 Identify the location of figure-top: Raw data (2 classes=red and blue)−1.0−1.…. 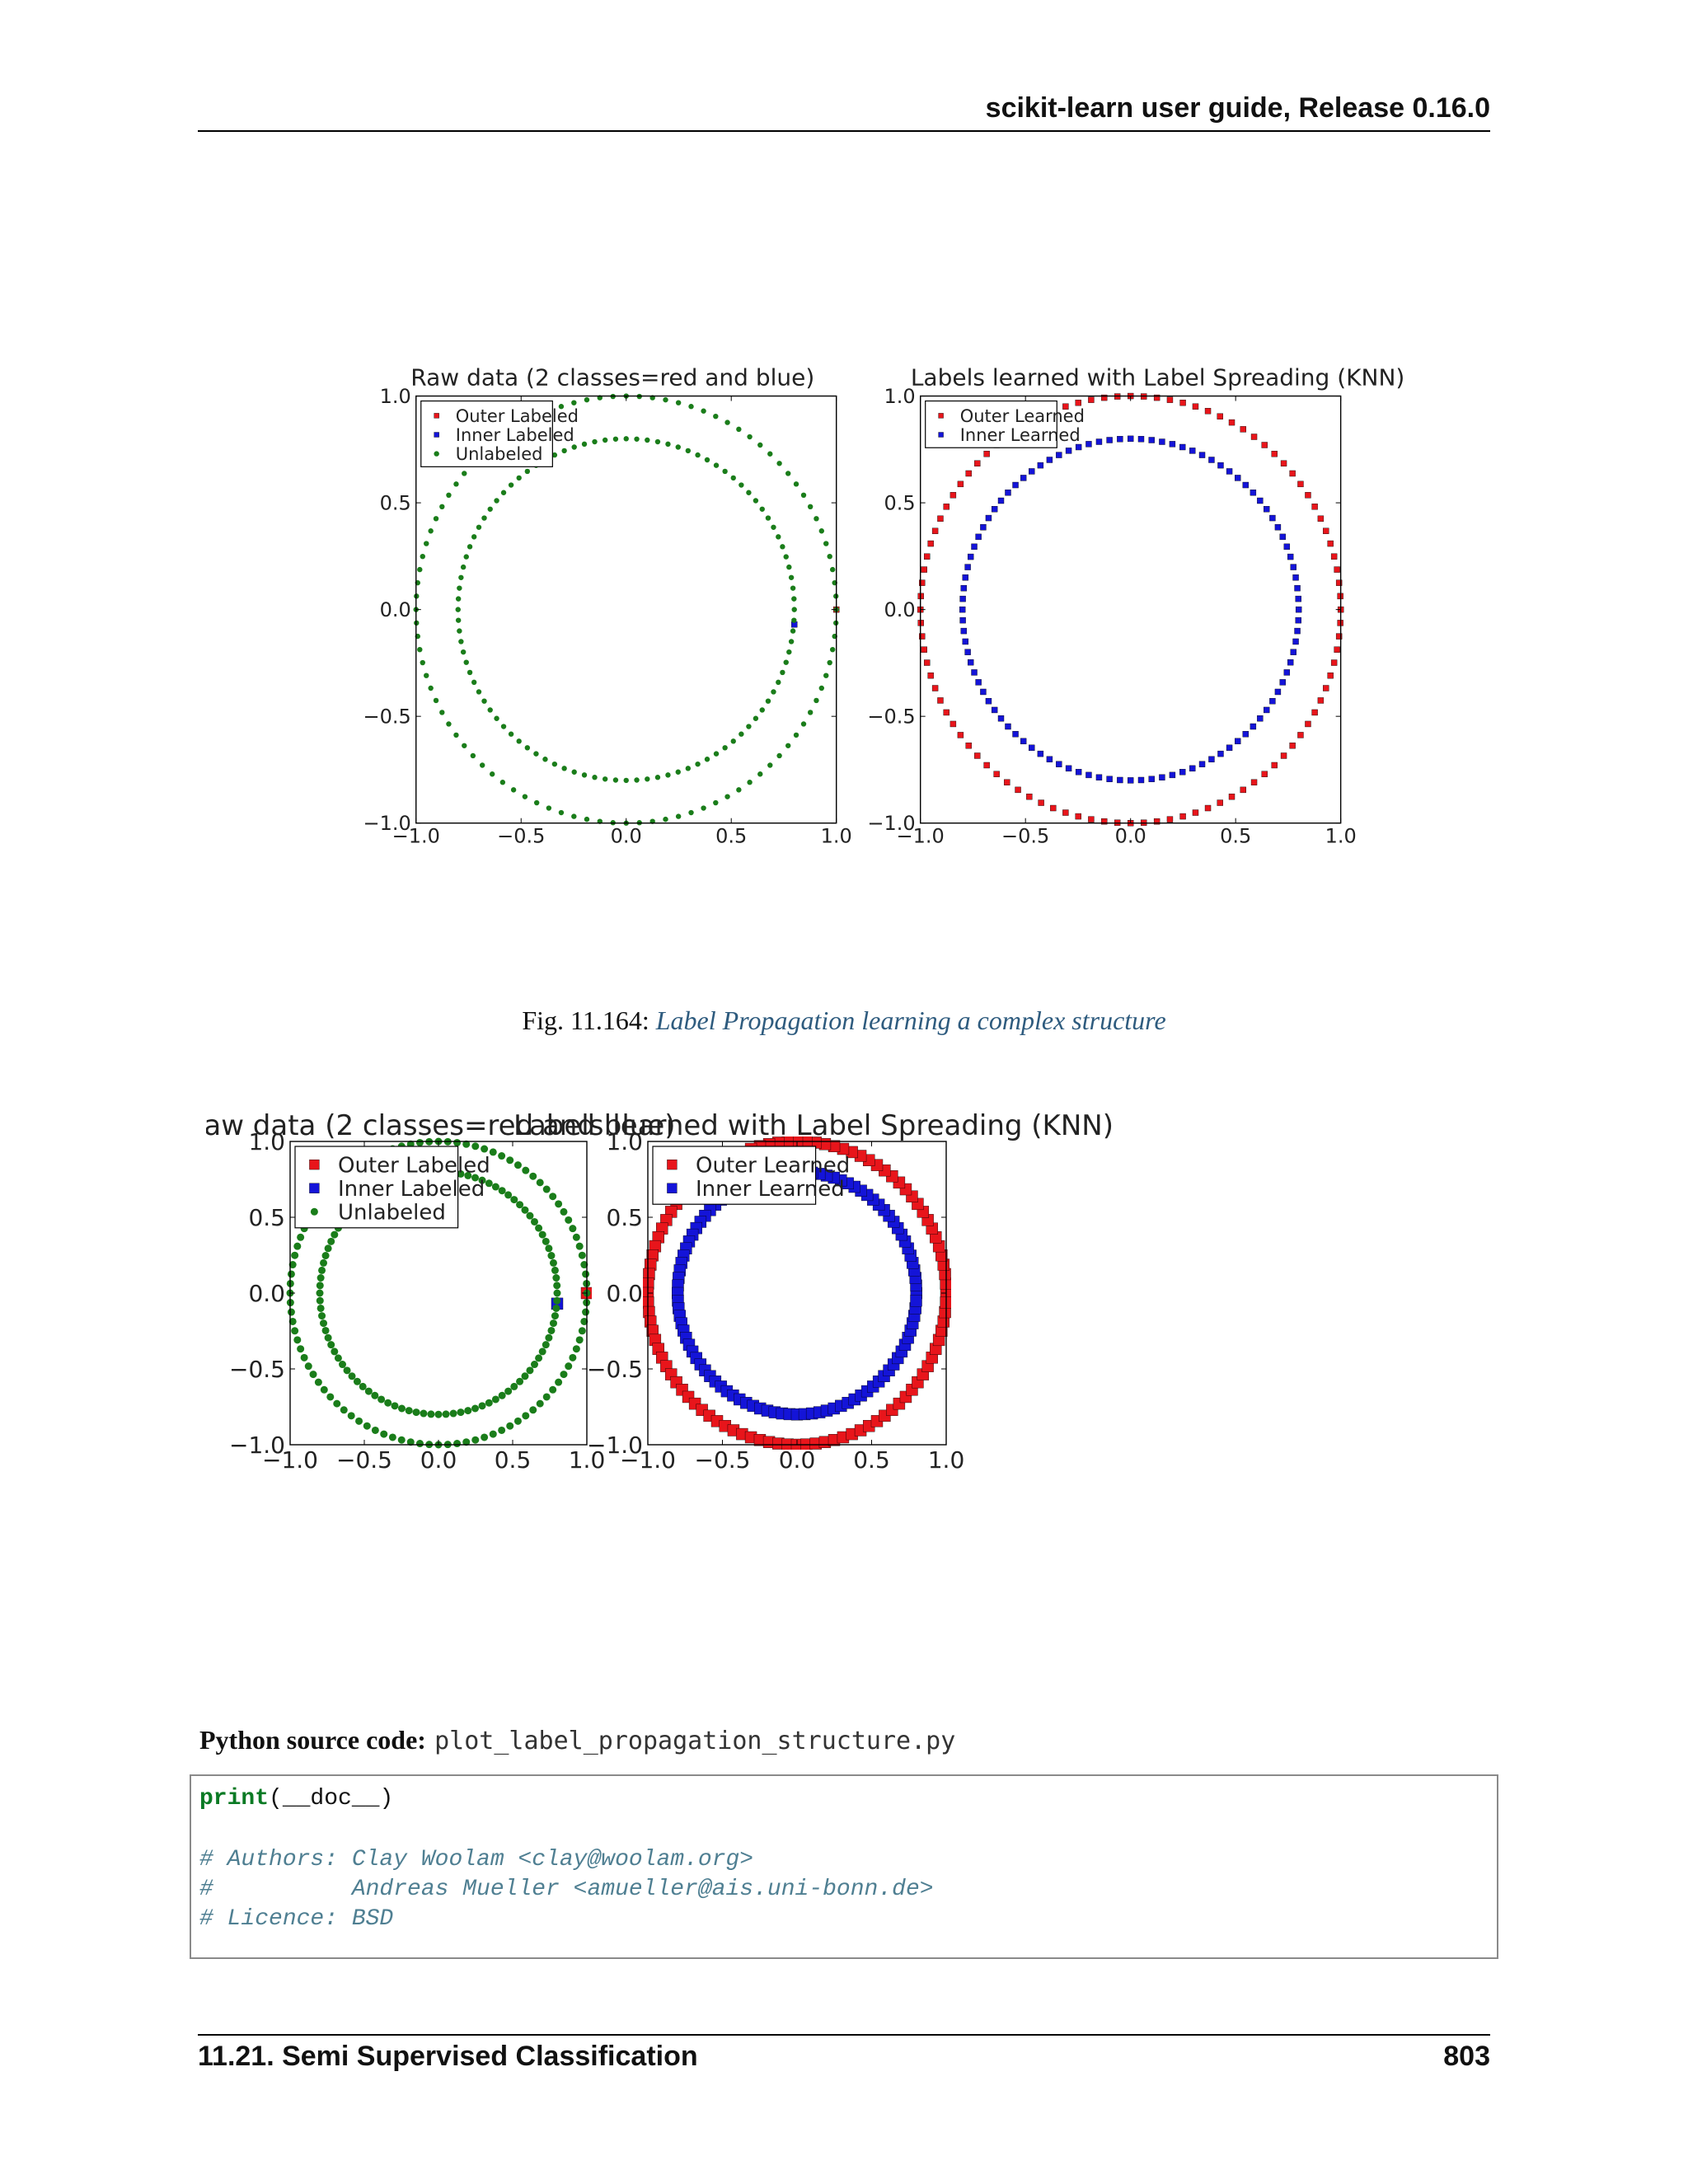
(883, 605).